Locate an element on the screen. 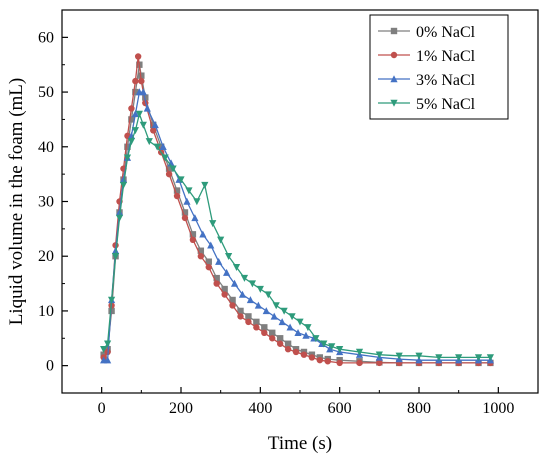  legend-label: 1% NaCl is located at coordinates (446, 56).